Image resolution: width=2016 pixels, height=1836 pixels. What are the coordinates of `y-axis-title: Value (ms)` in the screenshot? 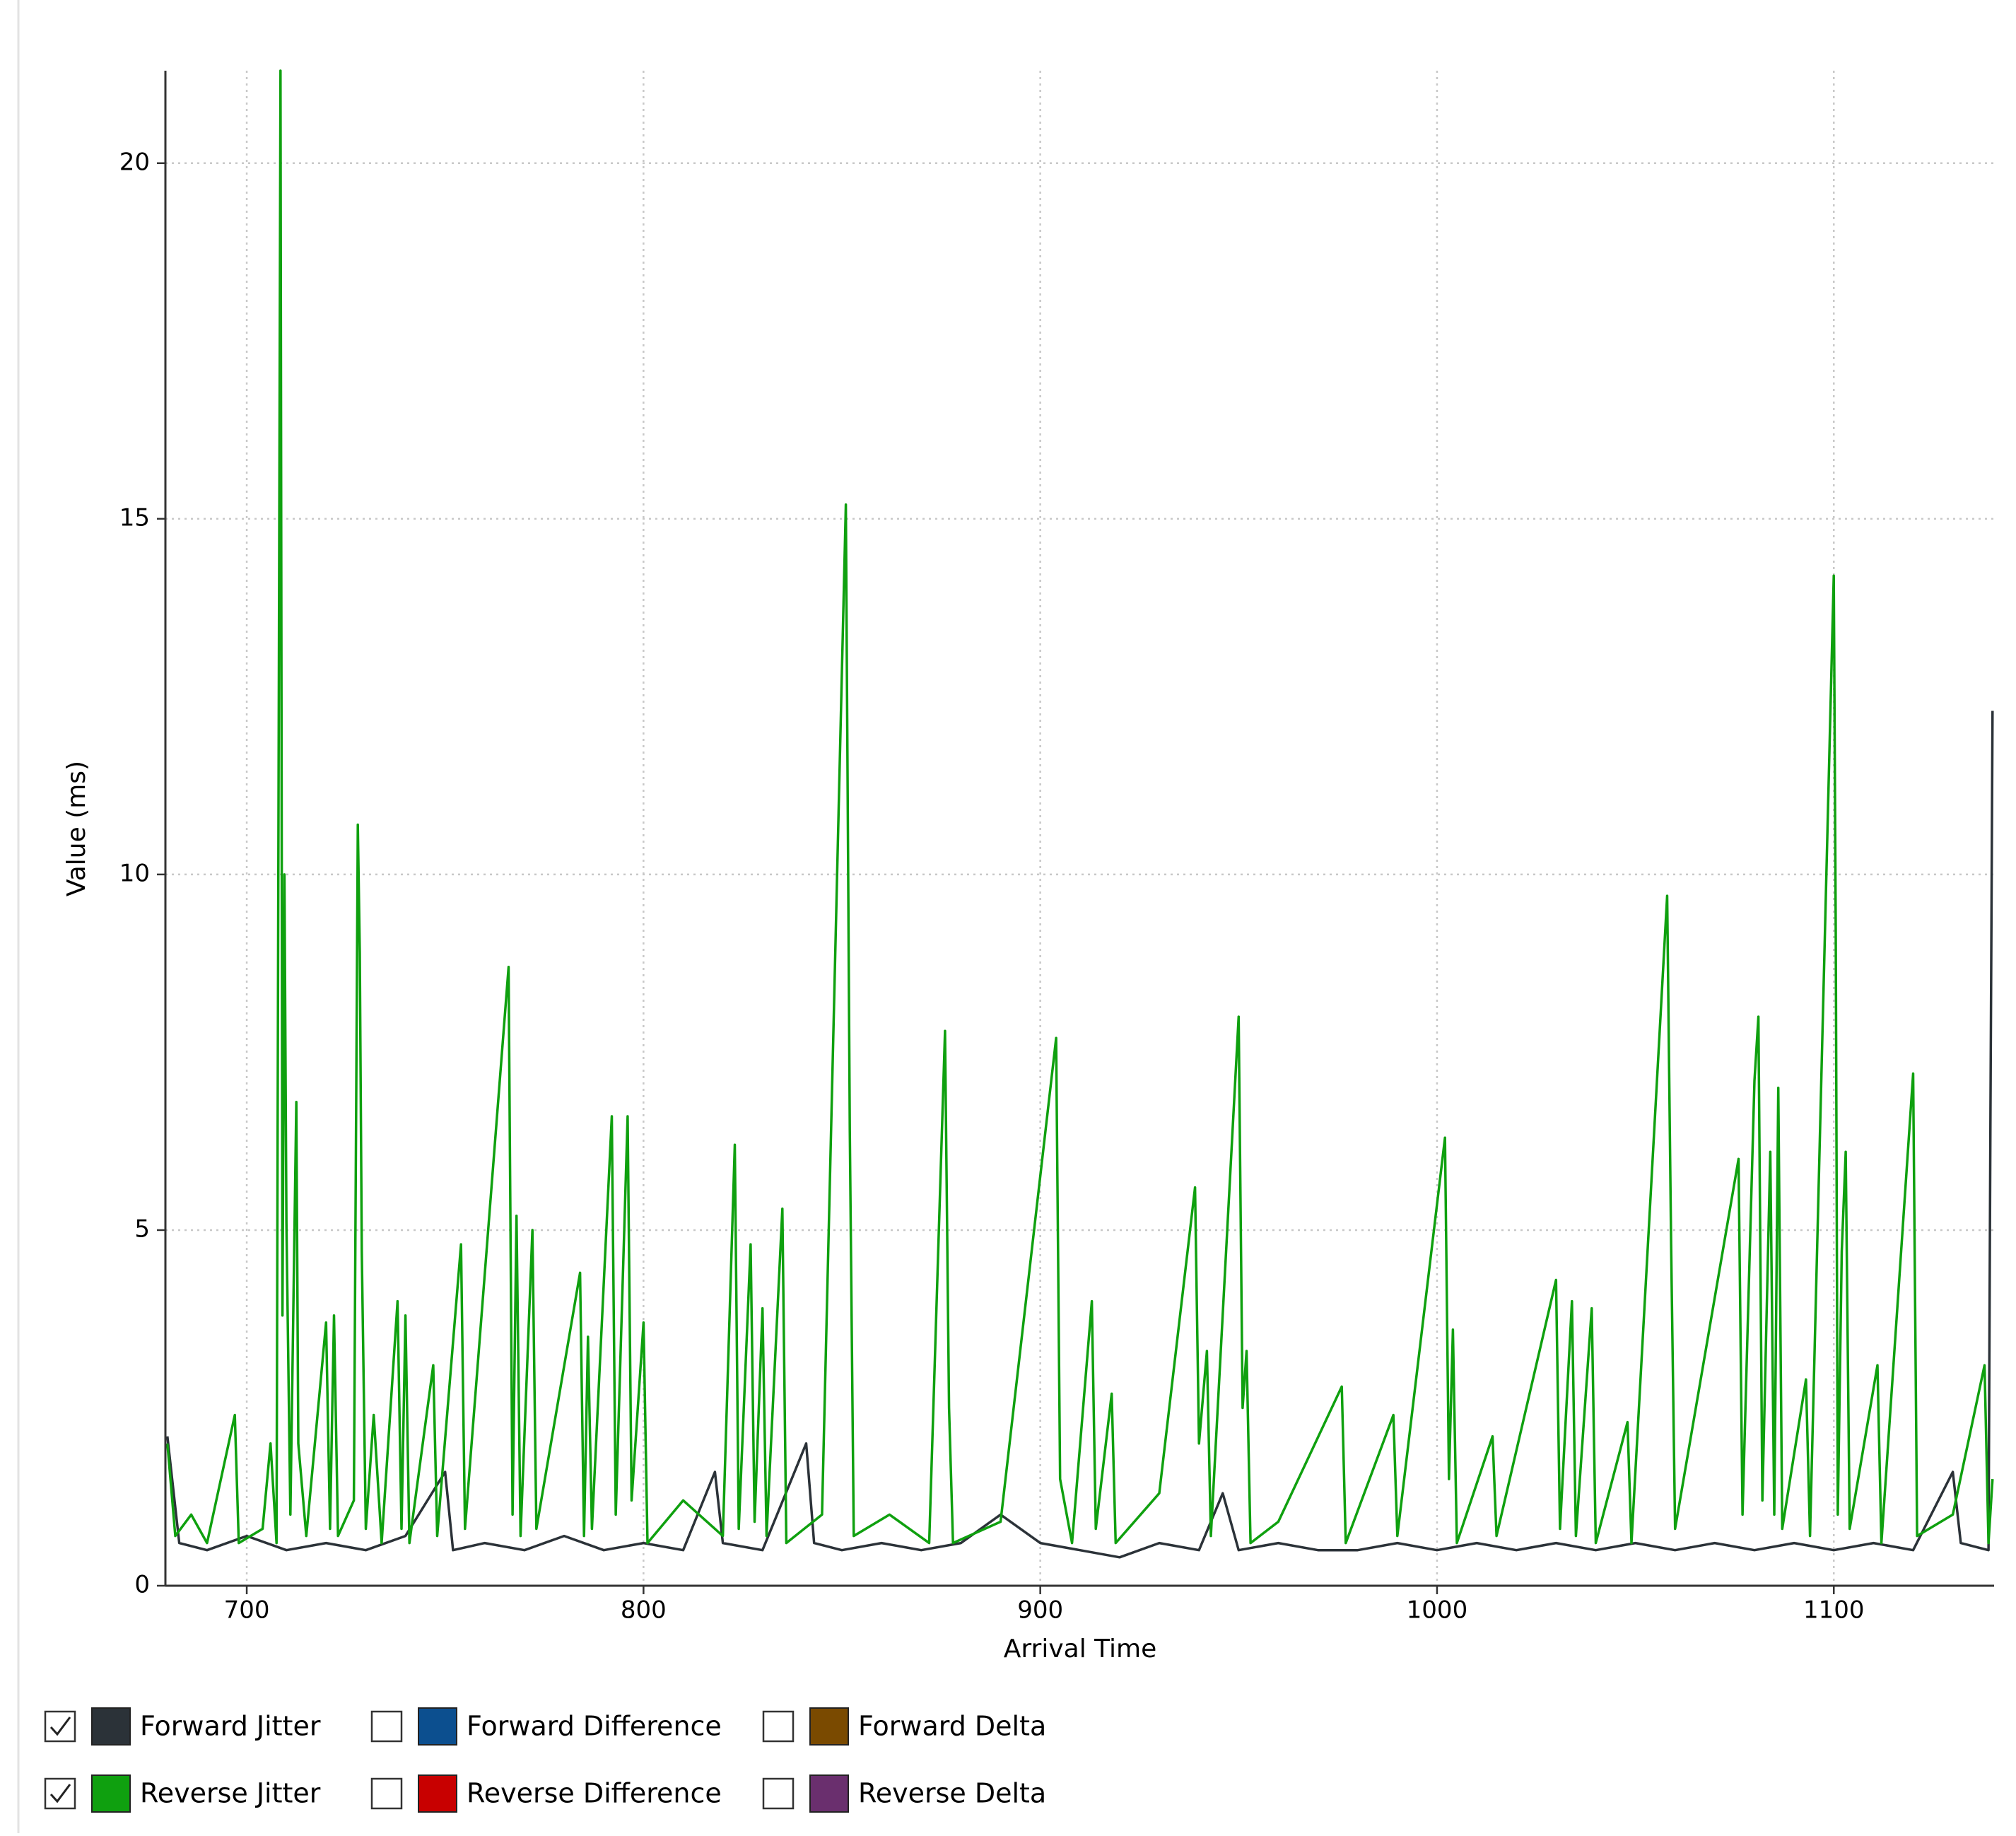 It's located at (76, 828).